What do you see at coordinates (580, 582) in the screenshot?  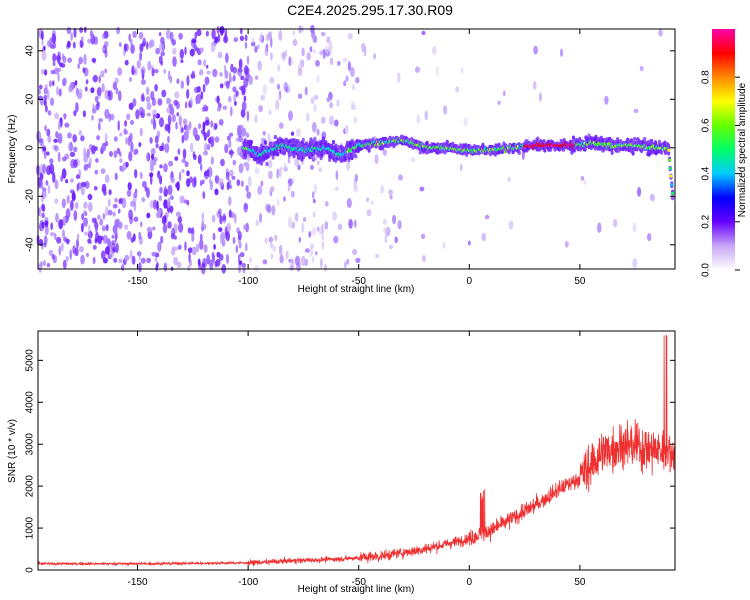 I see `x-tick-label: 50` at bounding box center [580, 582].